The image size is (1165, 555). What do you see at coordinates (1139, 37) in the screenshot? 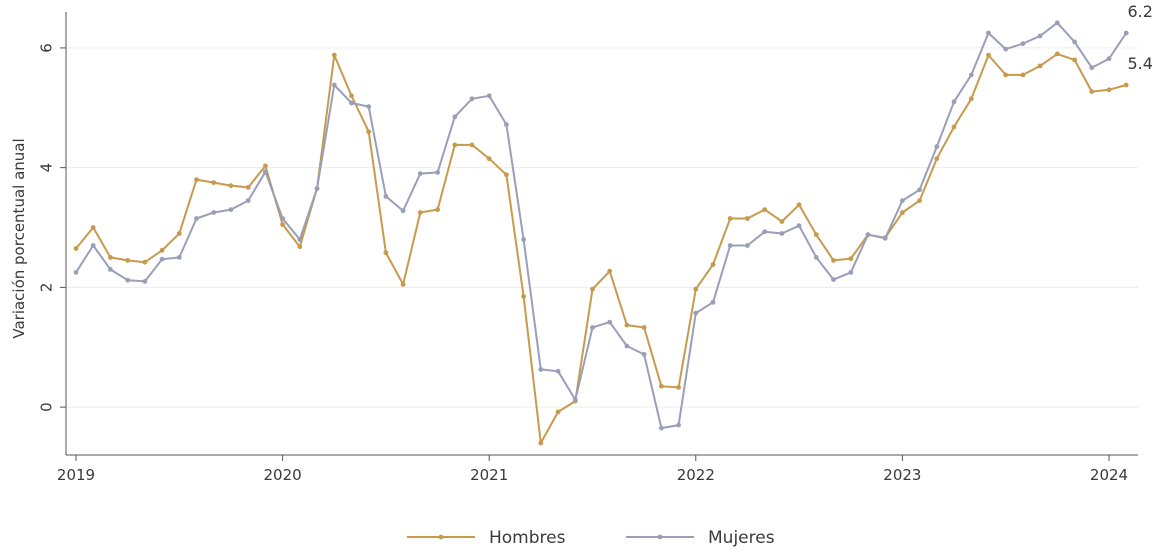
I see `end-labels: 5.4 6.2` at bounding box center [1139, 37].